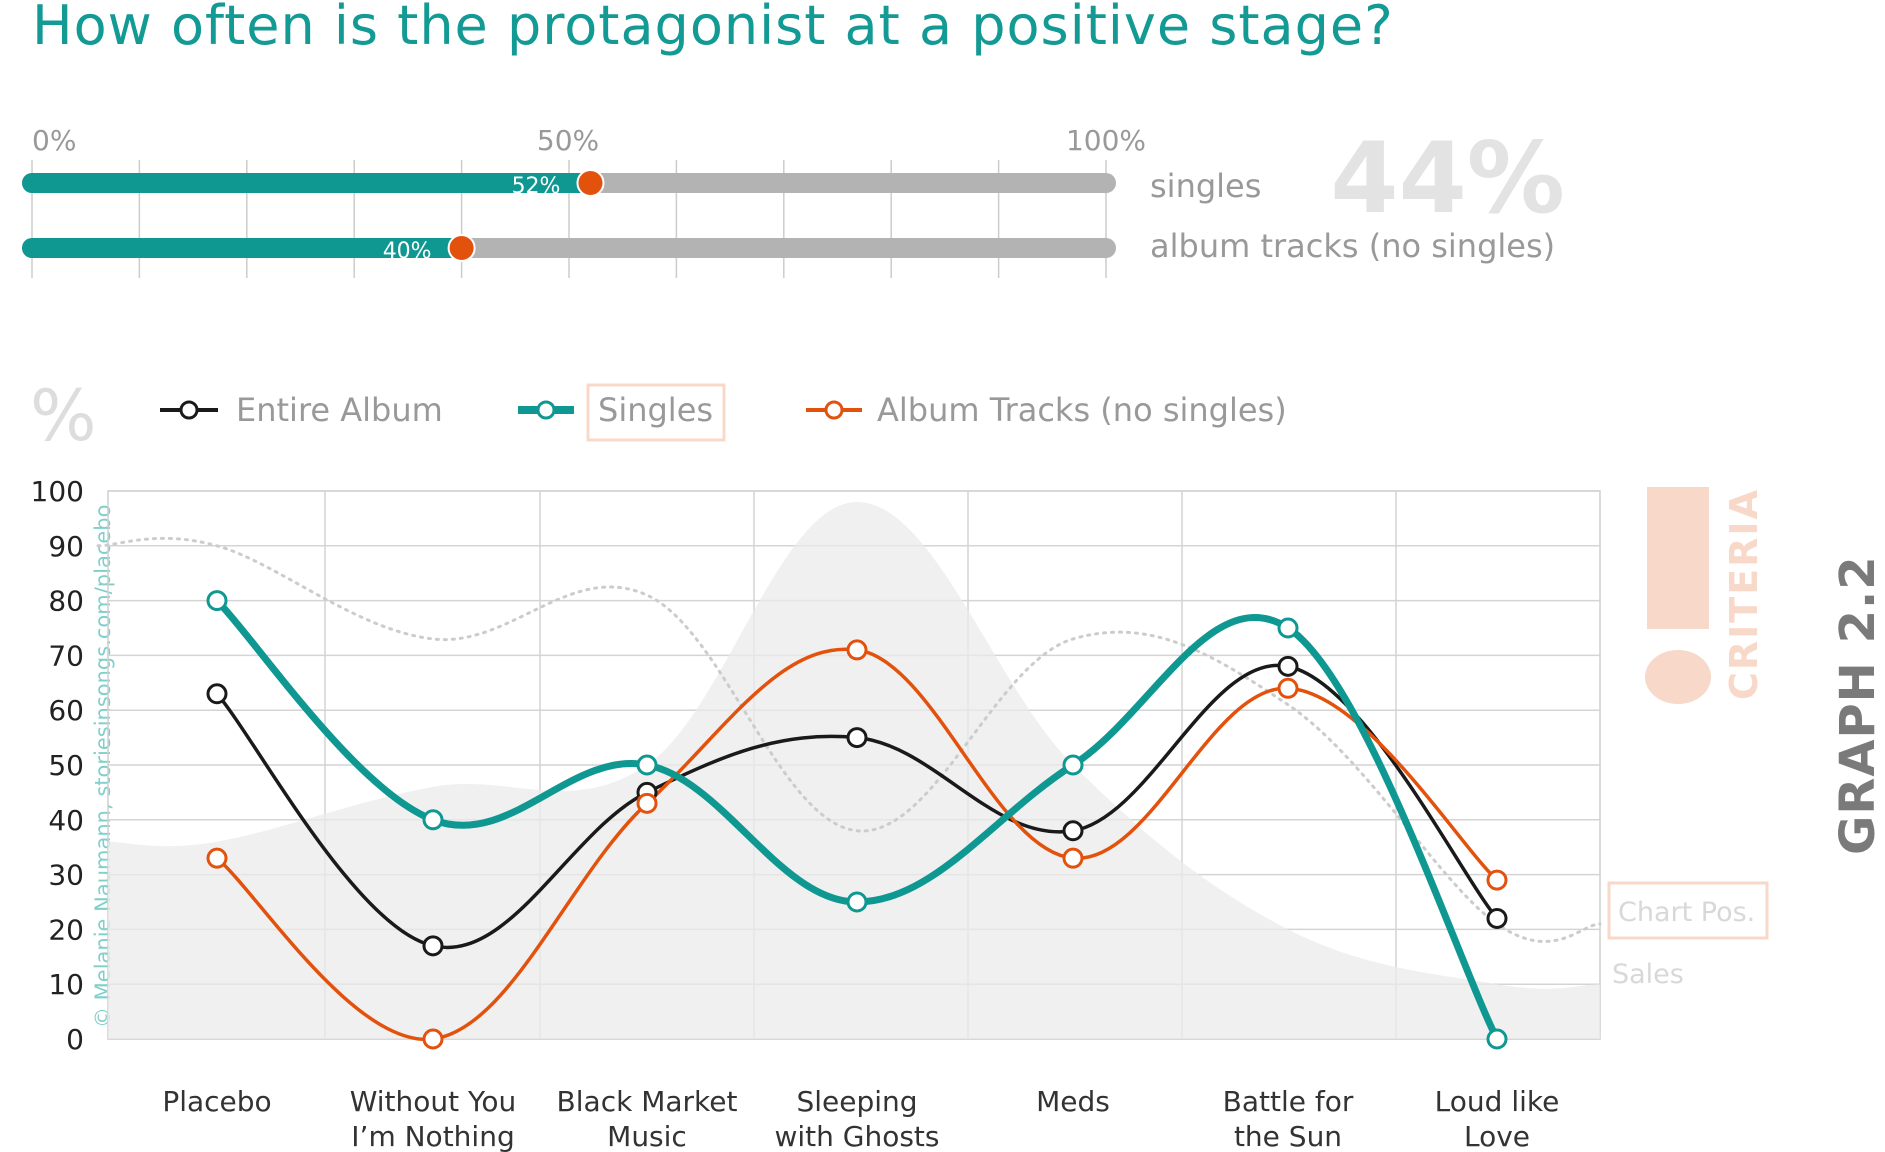 The height and width of the screenshot is (1152, 1885). What do you see at coordinates (1288, 688) in the screenshot?
I see `point-album-tracks-battle-for-the-sun` at bounding box center [1288, 688].